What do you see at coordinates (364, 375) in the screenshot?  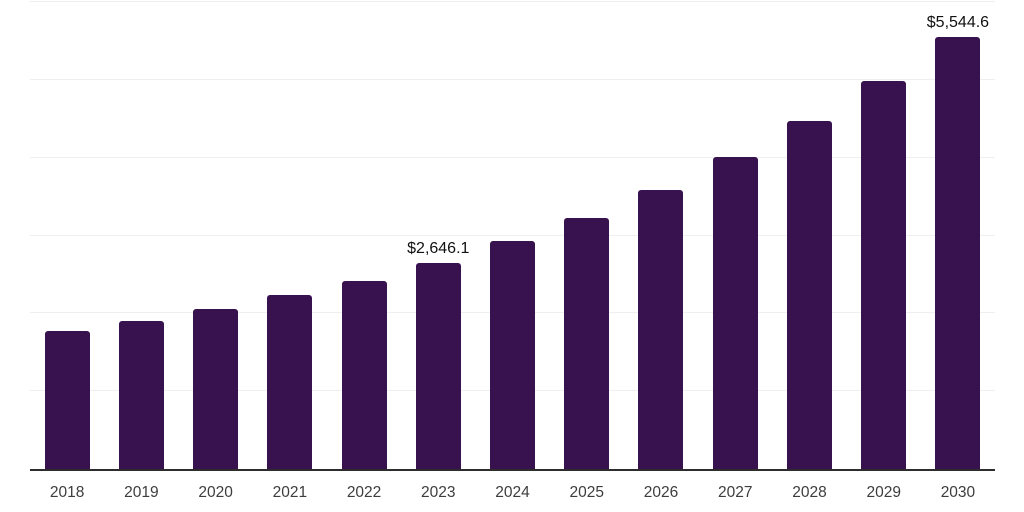 I see `bar-2022` at bounding box center [364, 375].